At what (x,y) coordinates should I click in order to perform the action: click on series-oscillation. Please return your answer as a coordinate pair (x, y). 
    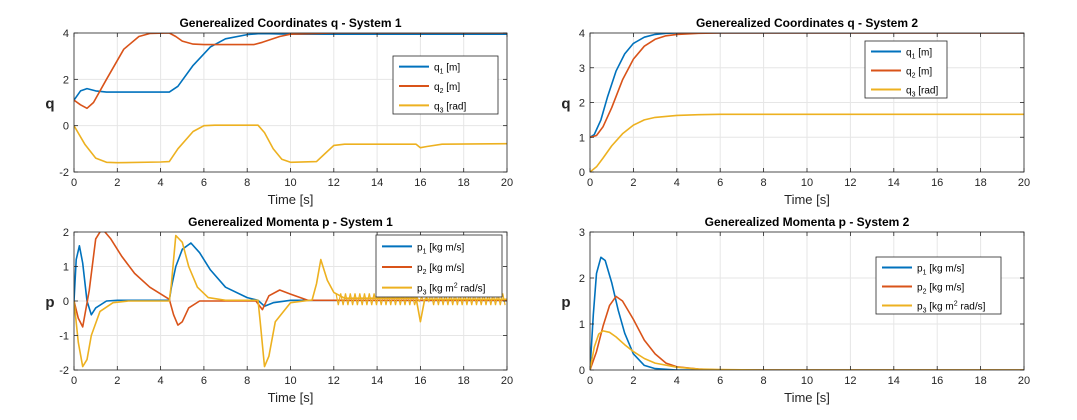
    Looking at the image, I should click on (420, 299).